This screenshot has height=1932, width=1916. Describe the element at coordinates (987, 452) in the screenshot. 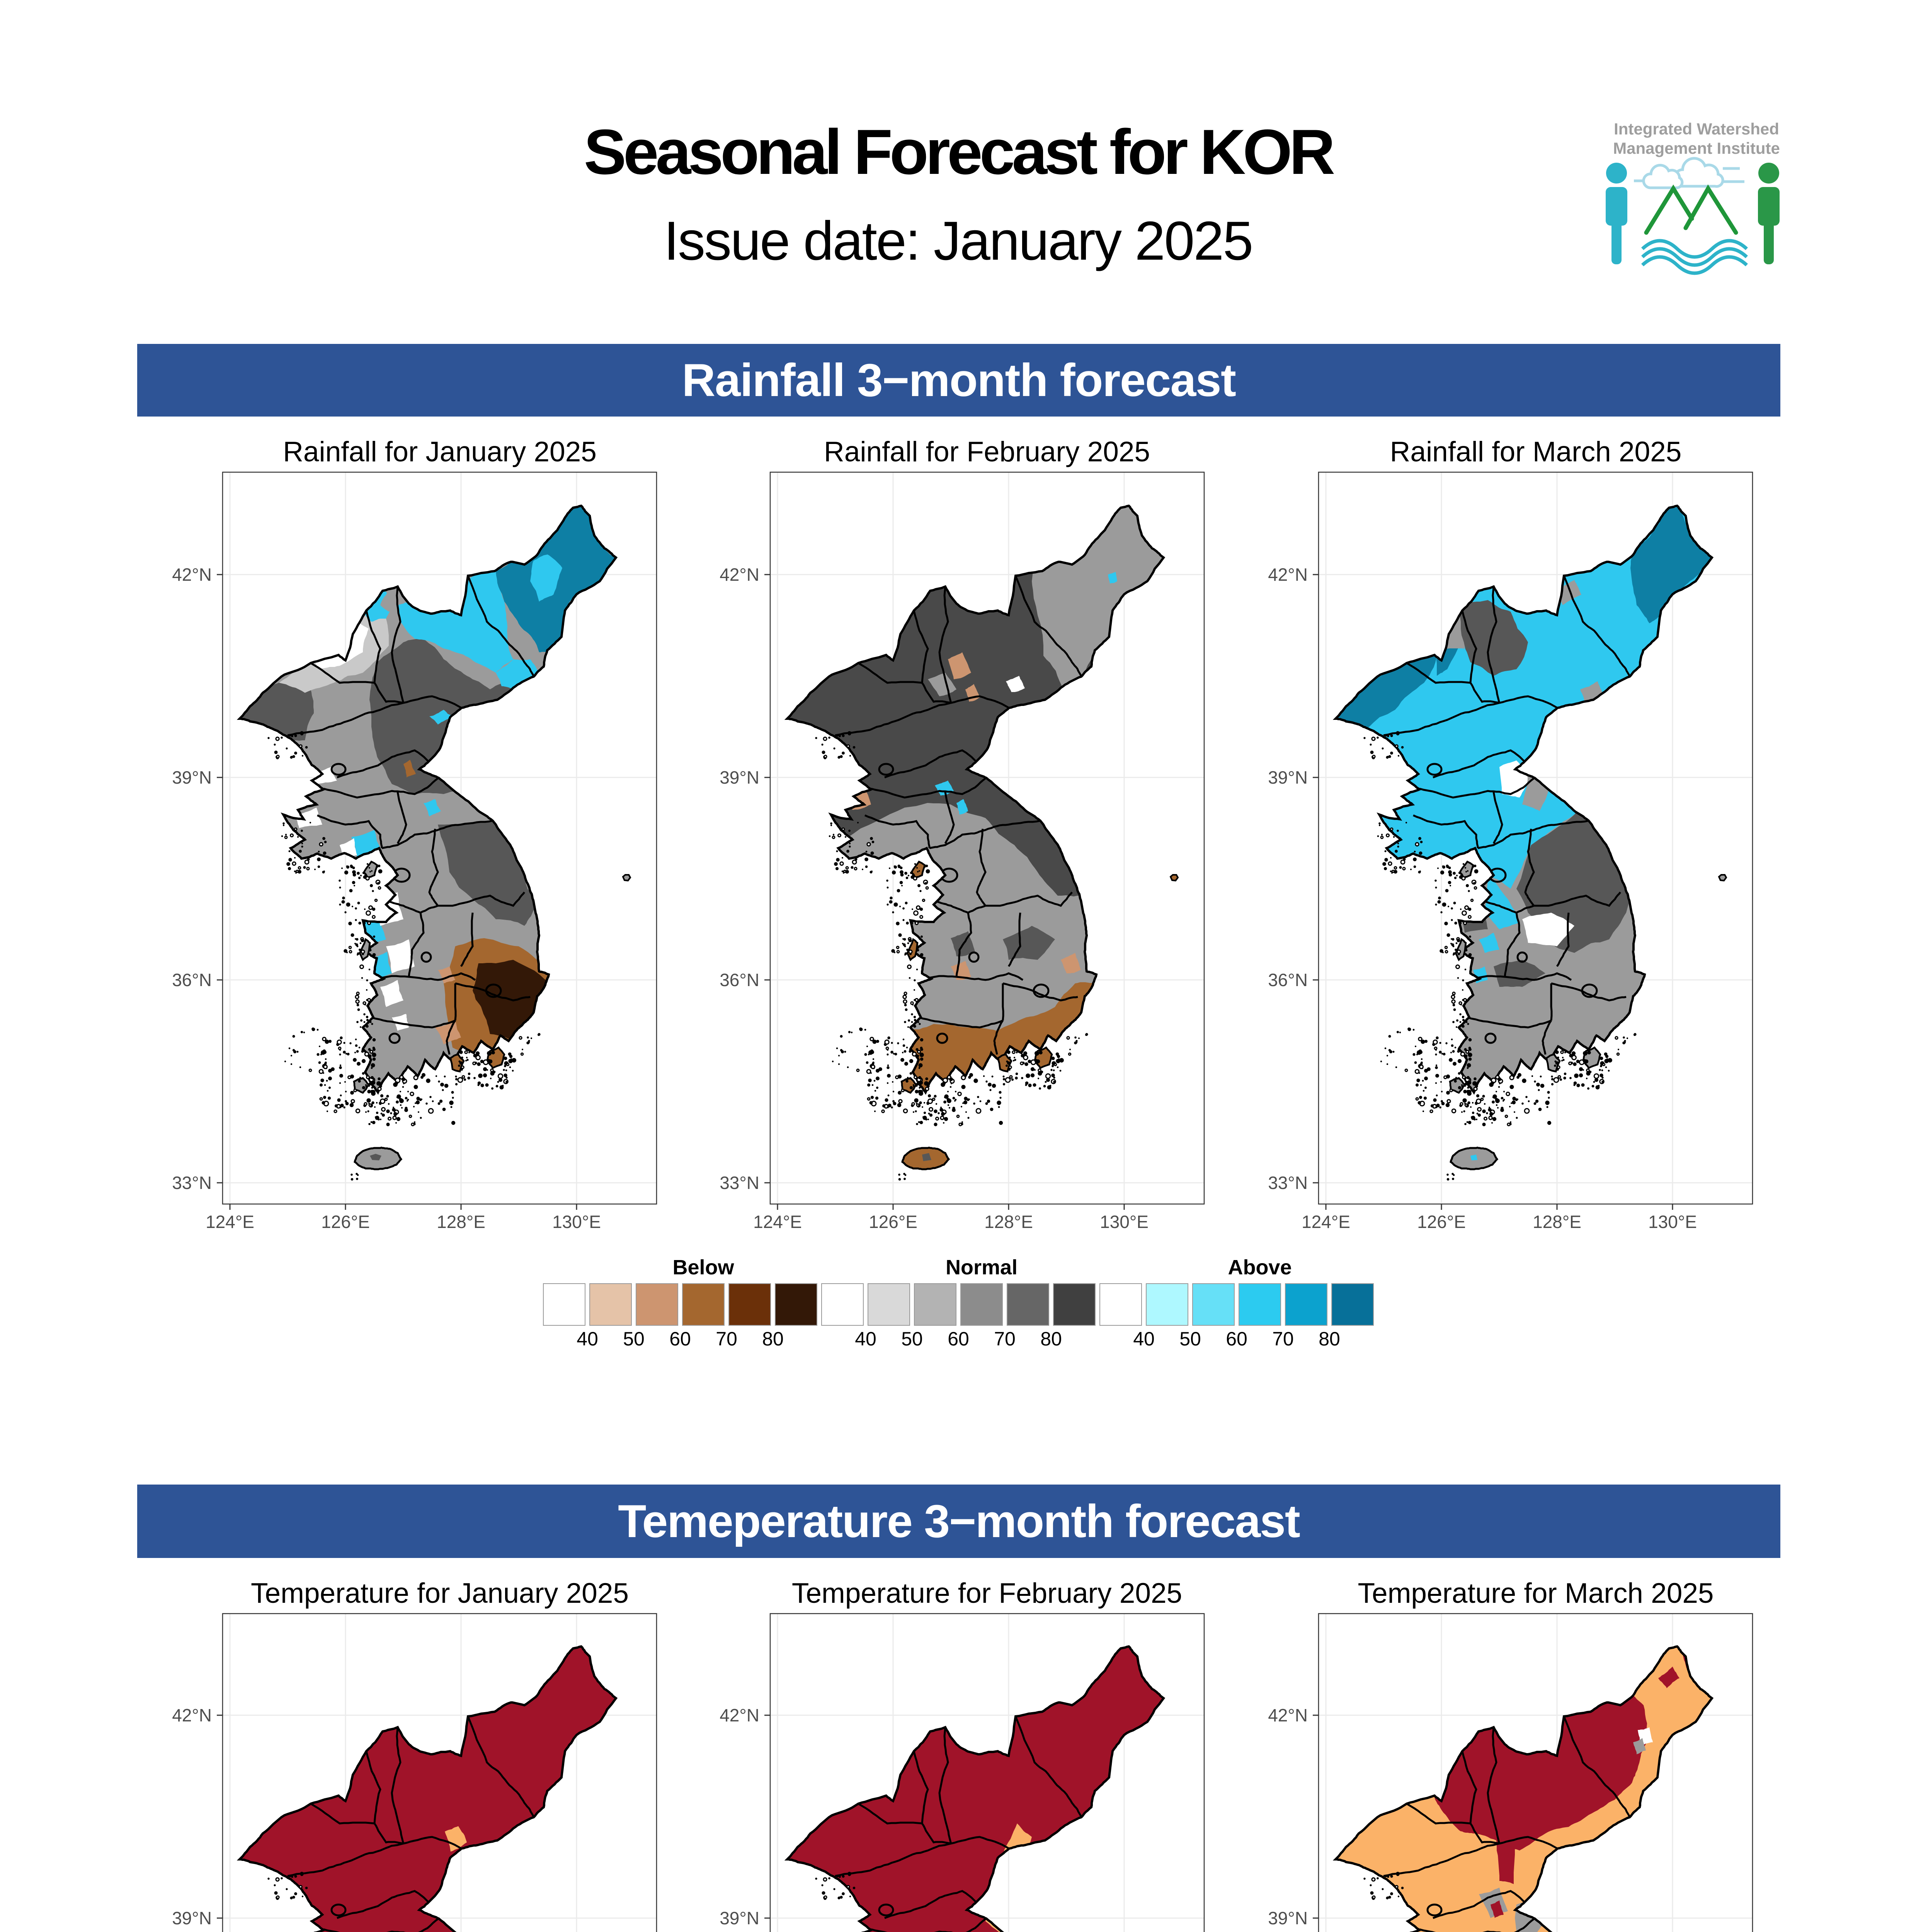

I see `svg-text: Rainfall for February 2025` at that location.